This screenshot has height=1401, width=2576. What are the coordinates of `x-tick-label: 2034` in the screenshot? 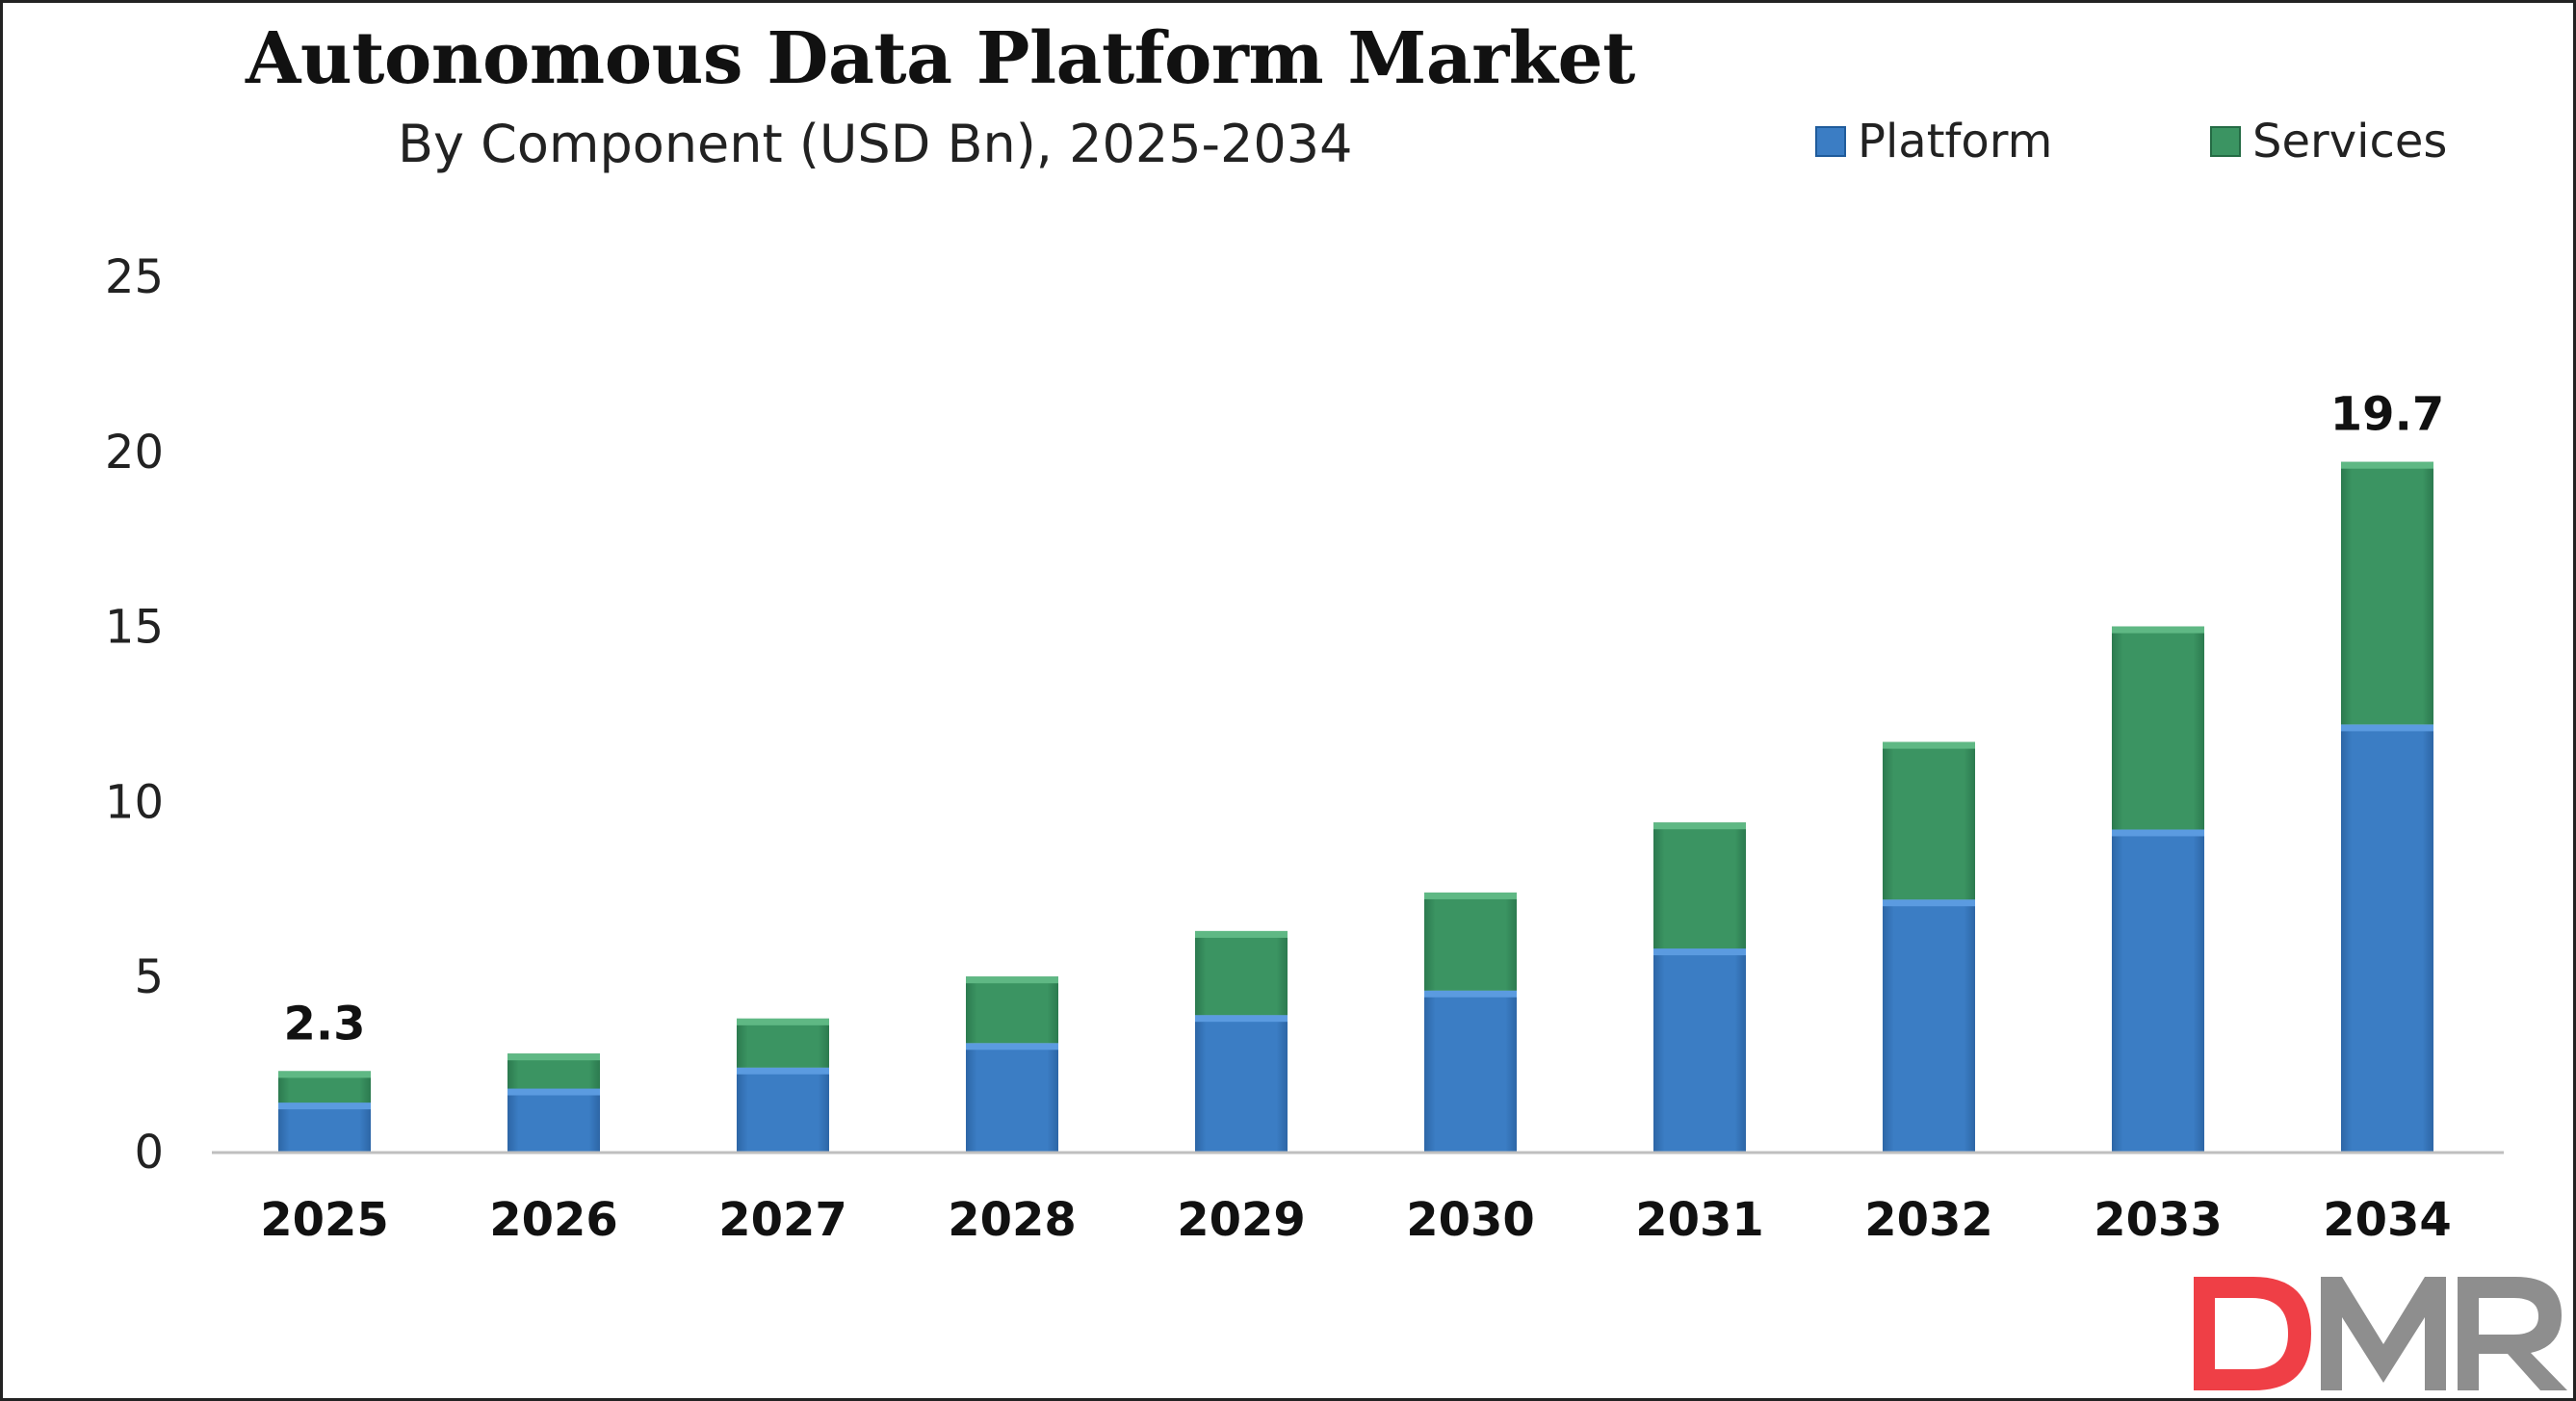 It's located at (2387, 1220).